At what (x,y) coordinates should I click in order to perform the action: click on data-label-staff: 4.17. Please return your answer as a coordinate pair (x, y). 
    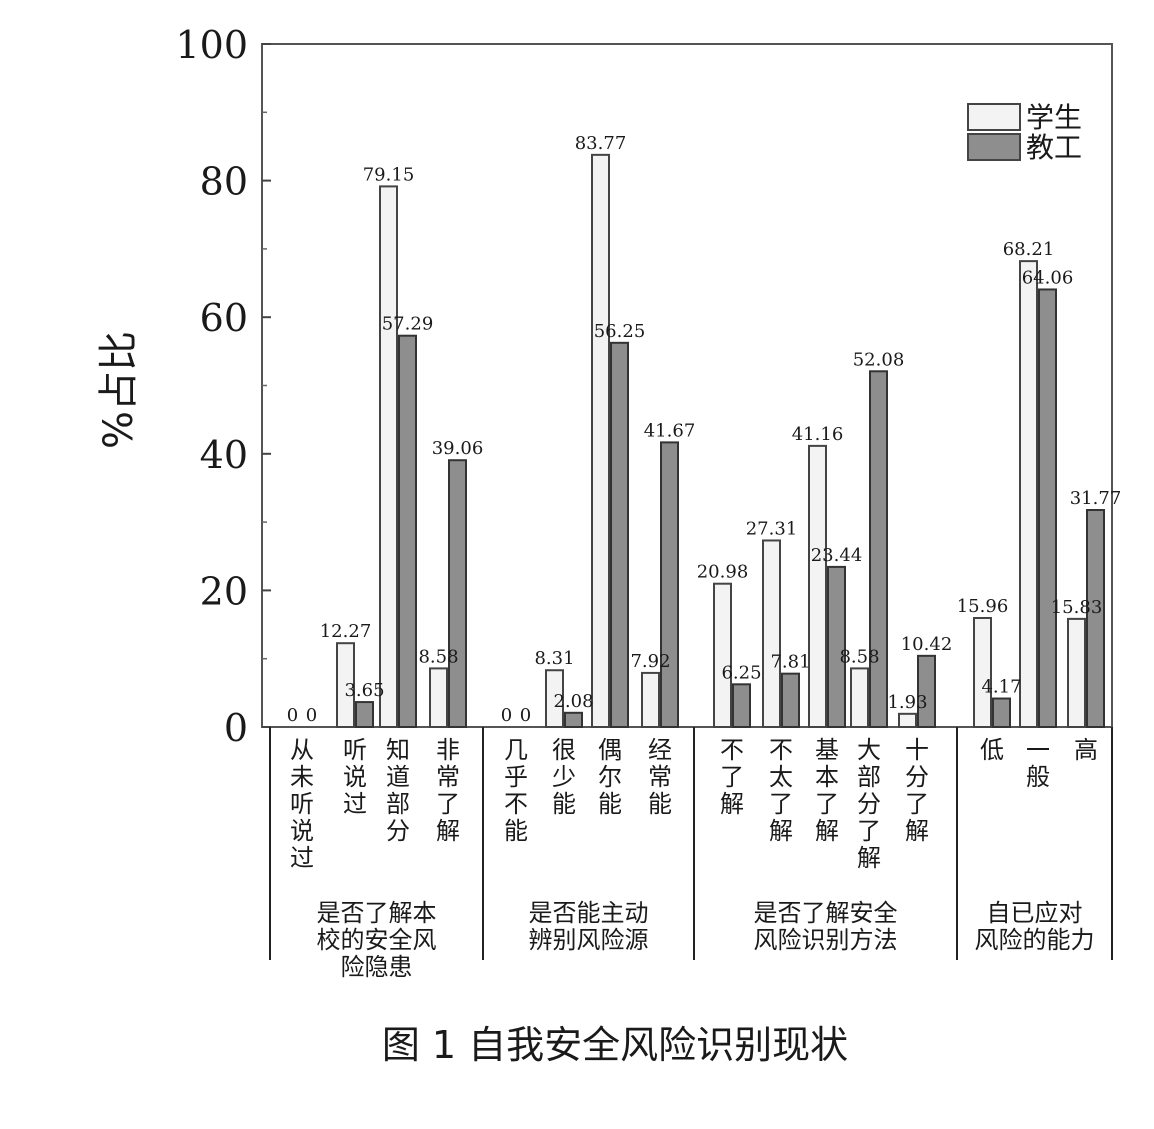
    Looking at the image, I should click on (1001, 687).